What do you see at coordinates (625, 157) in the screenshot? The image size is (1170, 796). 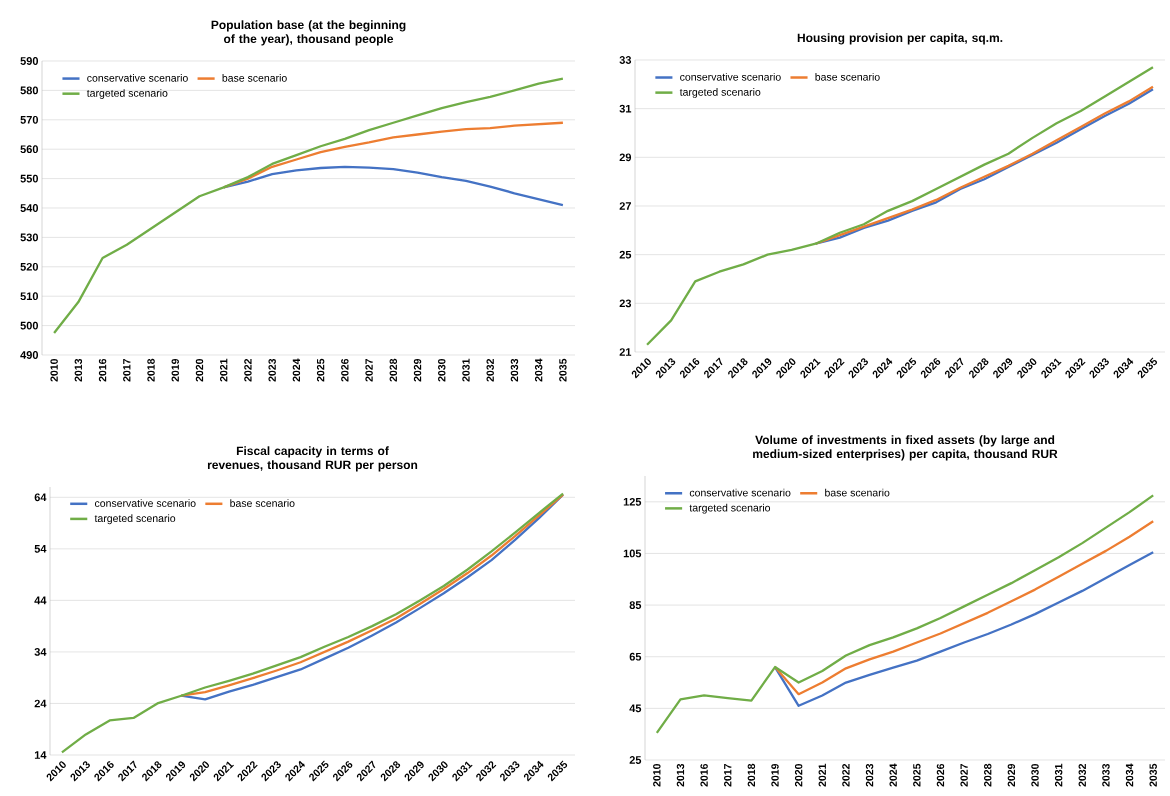 I see `y-tick-label: 29` at bounding box center [625, 157].